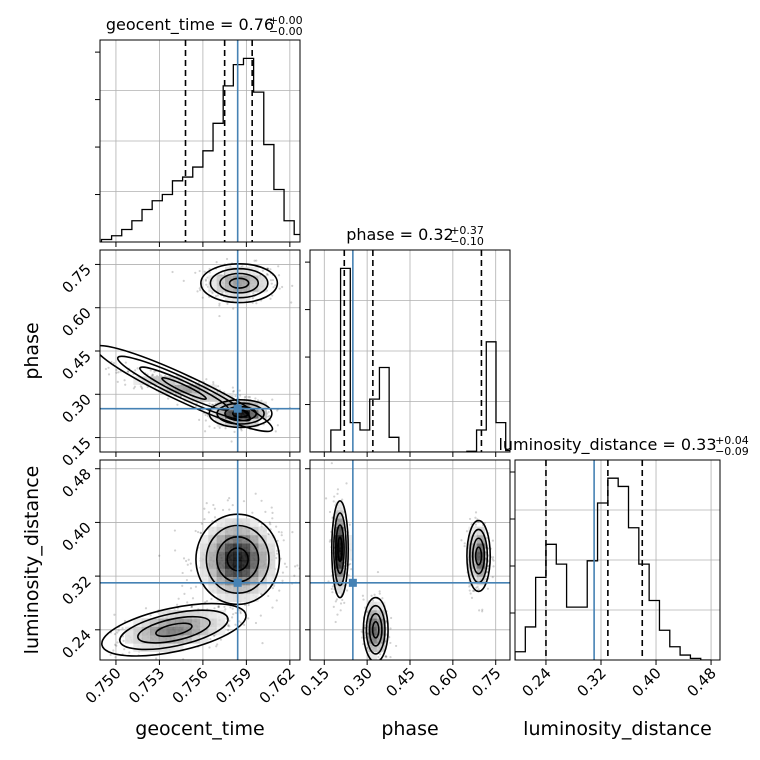 The image size is (760, 760). Describe the element at coordinates (103, 685) in the screenshot. I see `tick-label-x: 0.750` at that location.